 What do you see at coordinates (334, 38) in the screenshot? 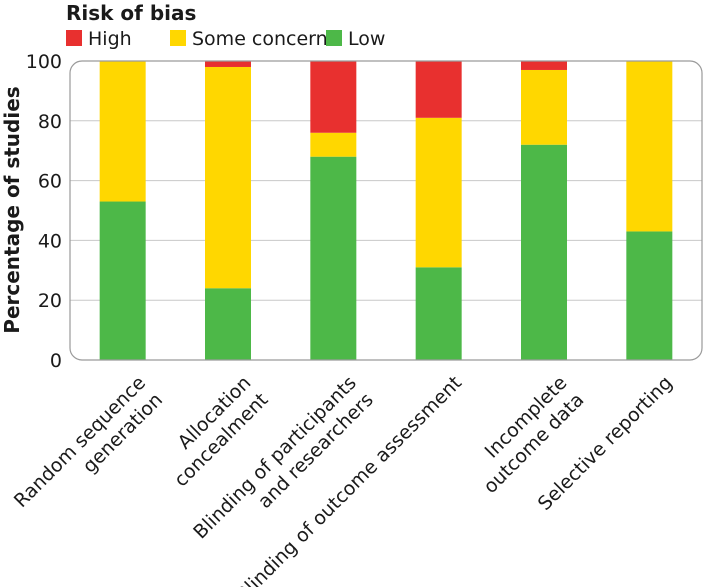
I see `legend-swatch-low` at bounding box center [334, 38].